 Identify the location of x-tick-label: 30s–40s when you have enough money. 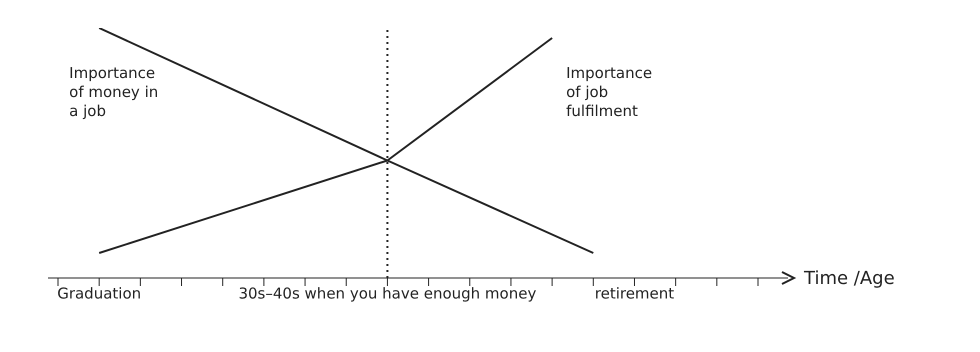
(387, 293).